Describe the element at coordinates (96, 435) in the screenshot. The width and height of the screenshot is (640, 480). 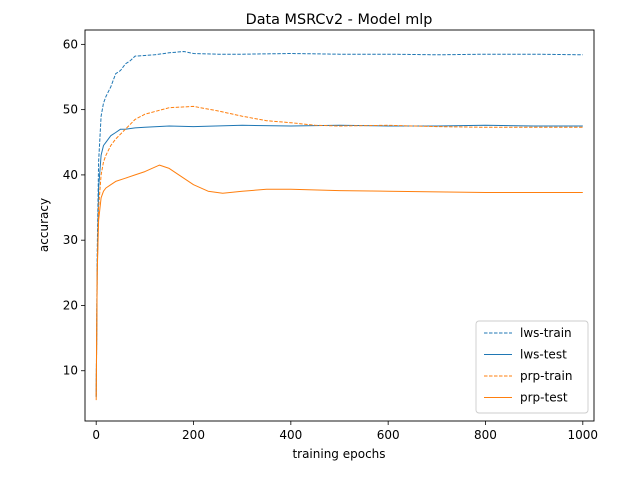
I see `x-tick-label: 0` at that location.